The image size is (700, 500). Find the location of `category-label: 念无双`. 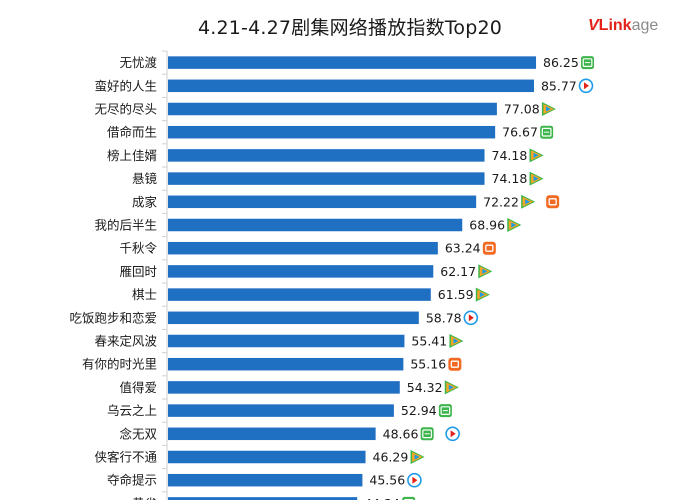

category-label: 念无双 is located at coordinates (138, 433).